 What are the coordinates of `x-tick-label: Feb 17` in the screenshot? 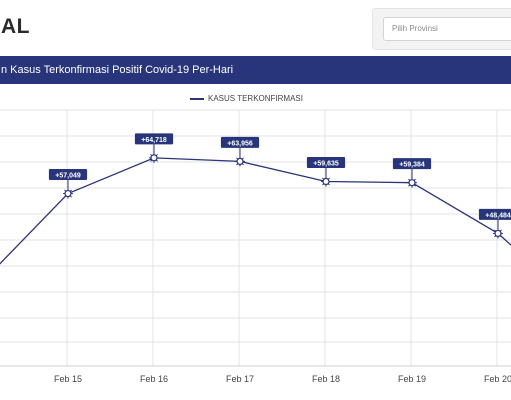 It's located at (240, 379).